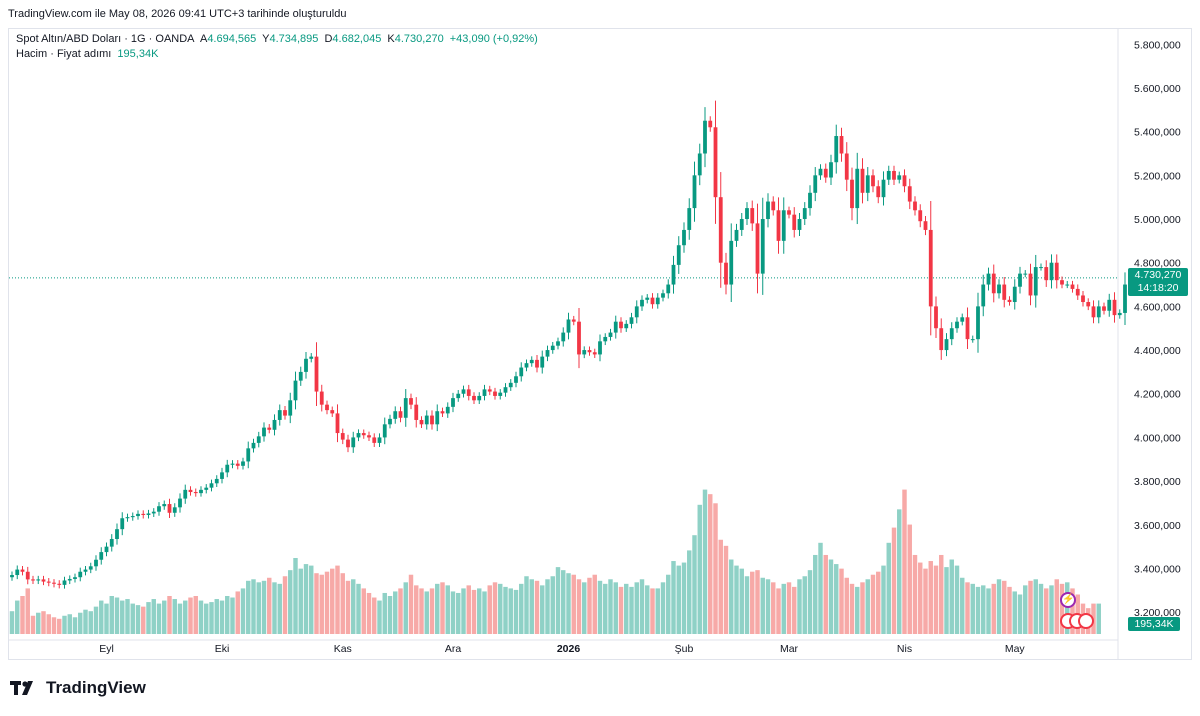 This screenshot has height=716, width=1200. I want to click on lightning-icon: ⚡, so click(1068, 600).